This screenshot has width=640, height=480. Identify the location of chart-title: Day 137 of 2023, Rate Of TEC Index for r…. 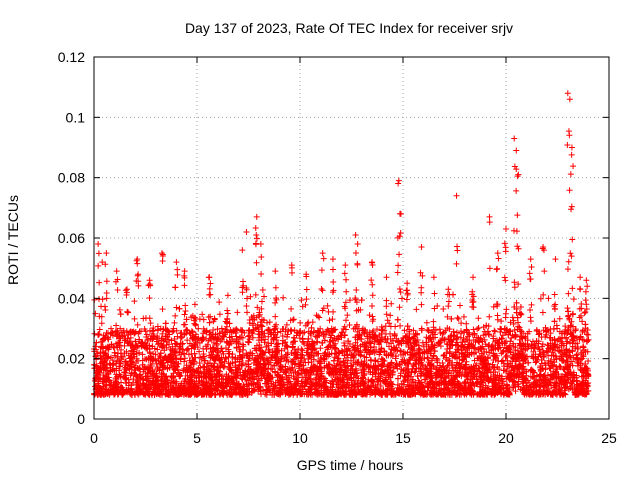
(349, 28).